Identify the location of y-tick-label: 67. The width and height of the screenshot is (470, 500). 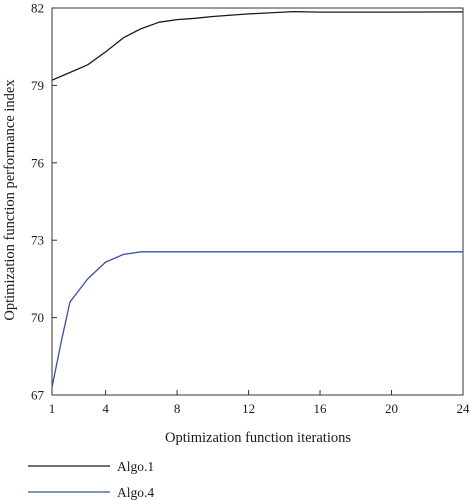
(38, 395).